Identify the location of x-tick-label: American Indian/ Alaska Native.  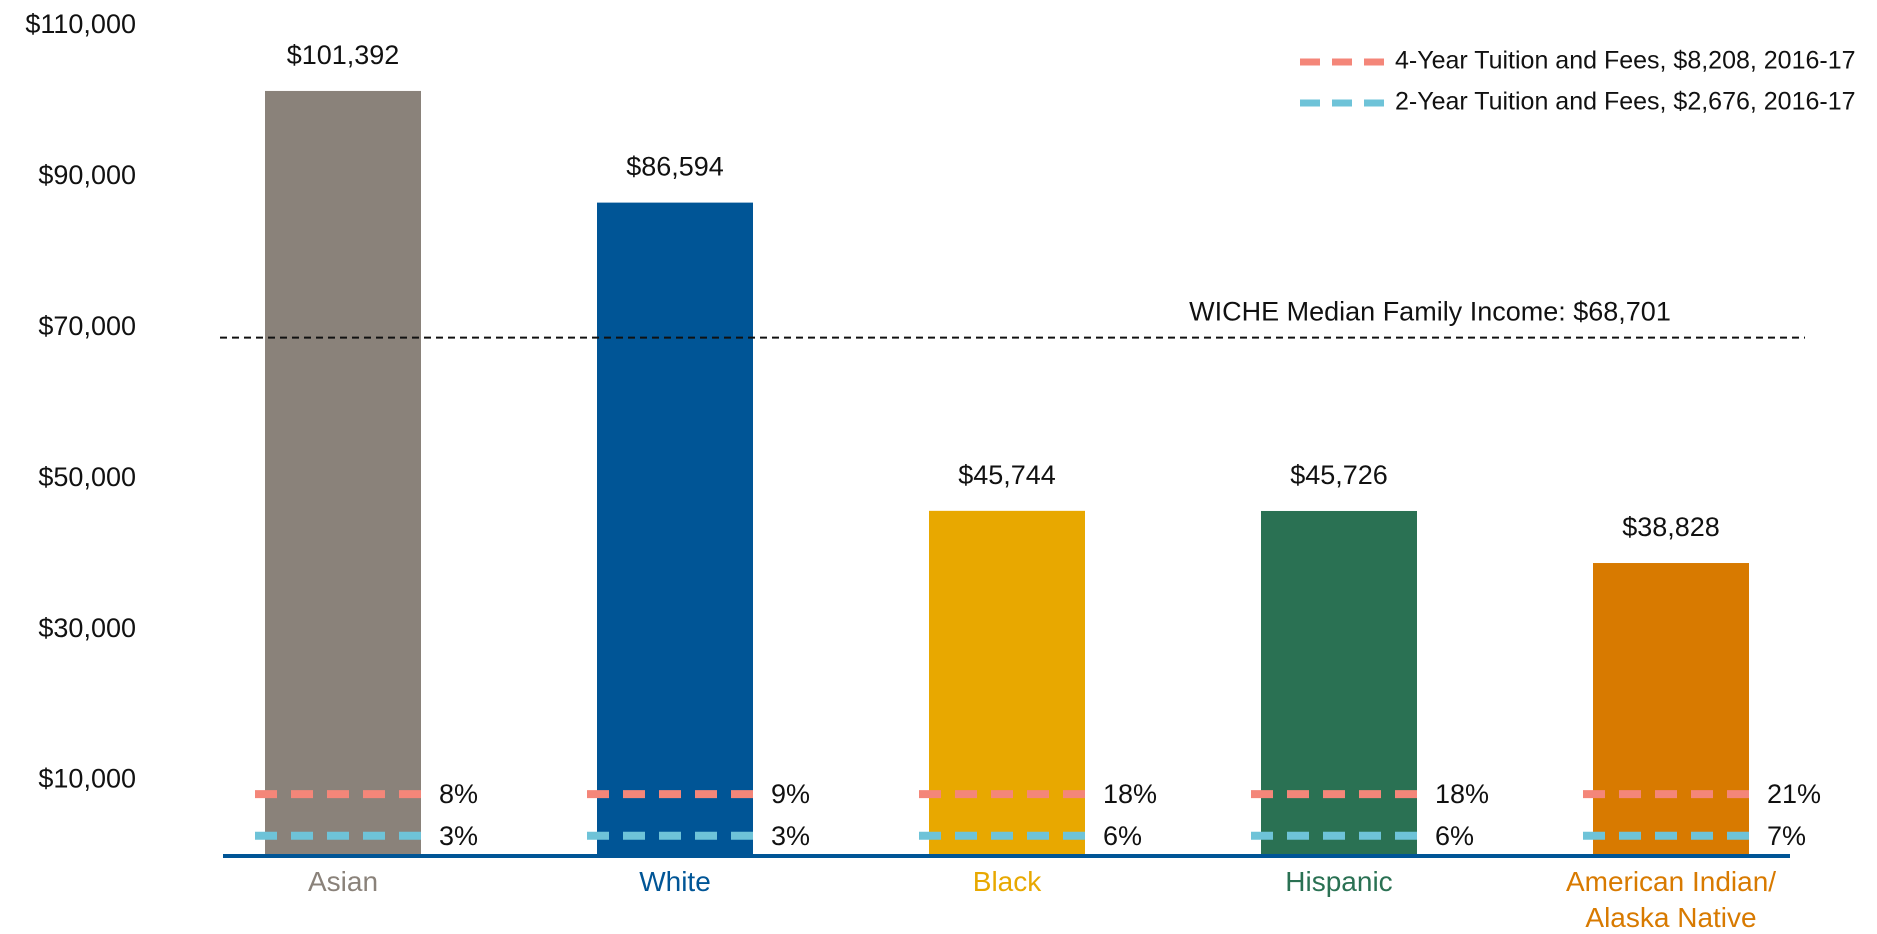
(1671, 899).